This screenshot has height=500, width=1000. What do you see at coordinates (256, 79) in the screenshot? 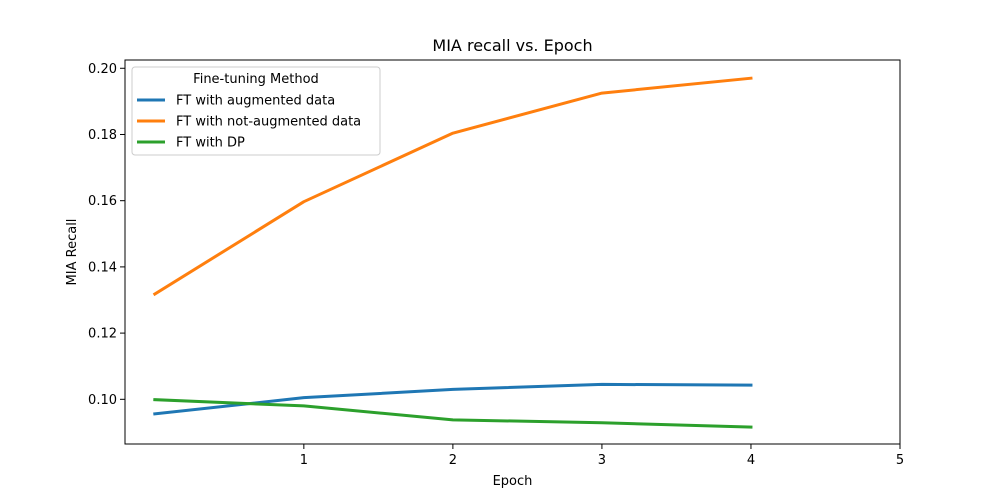
I see `legend-title: Fine-tuning Method` at bounding box center [256, 79].